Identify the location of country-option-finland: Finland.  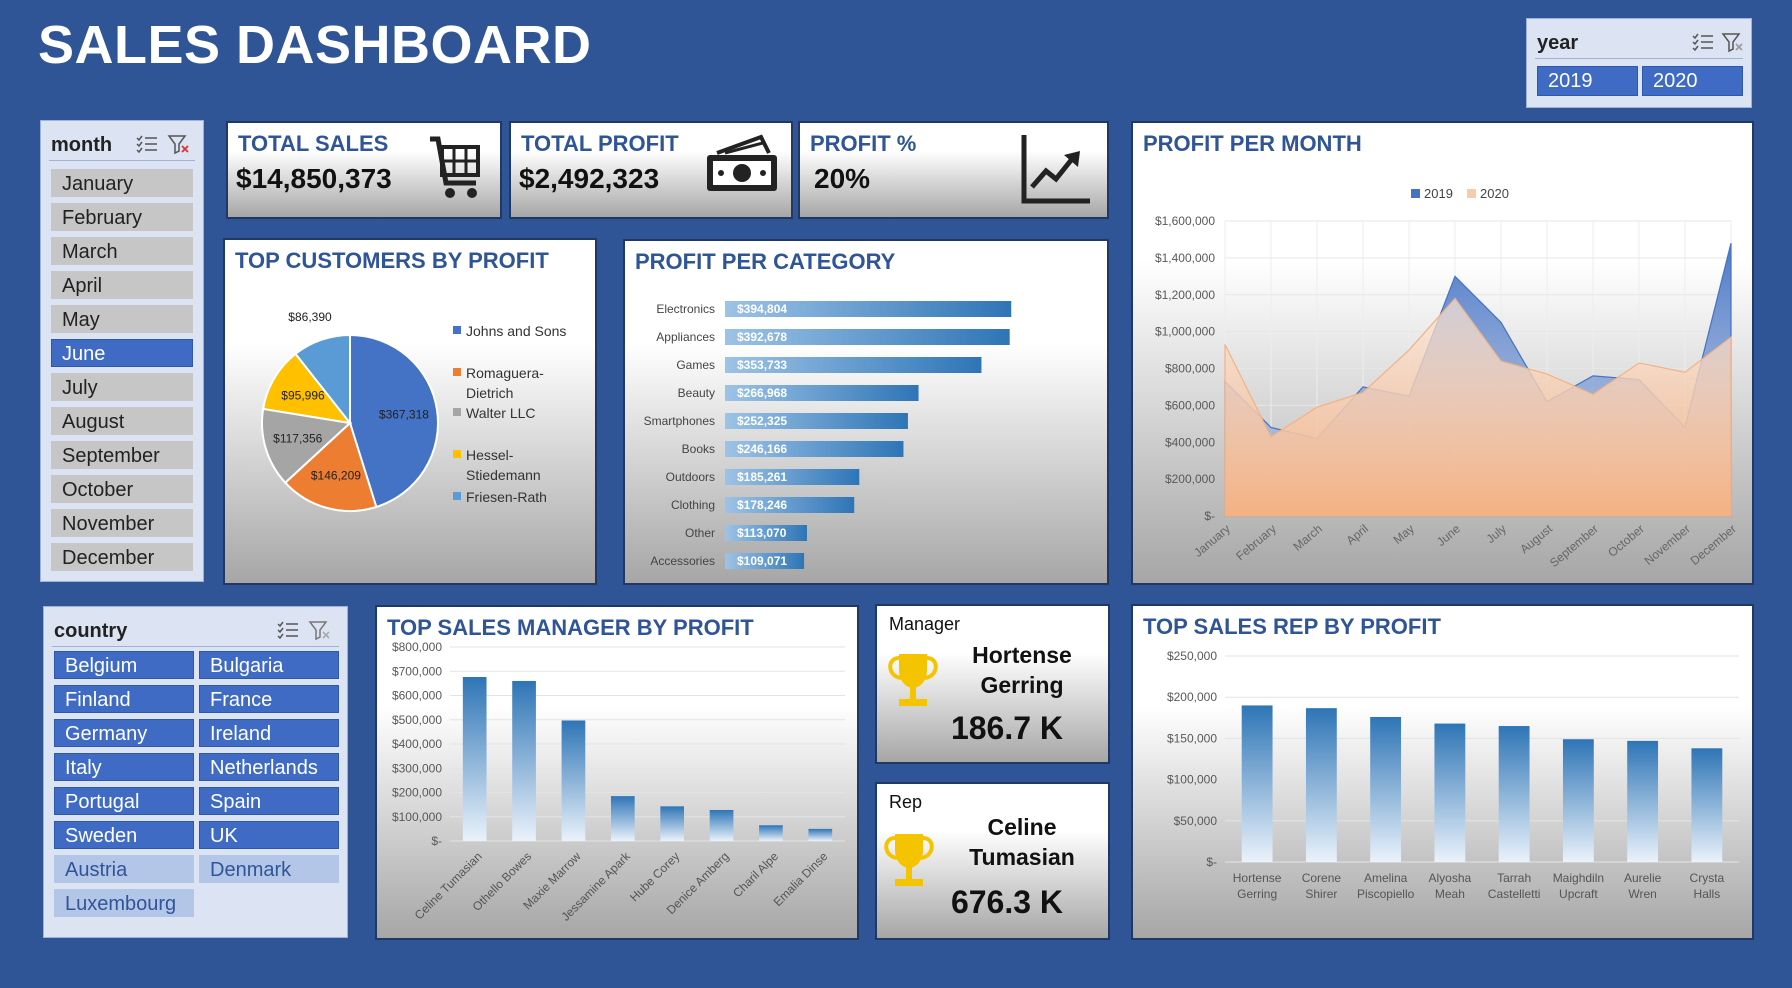
(124, 699).